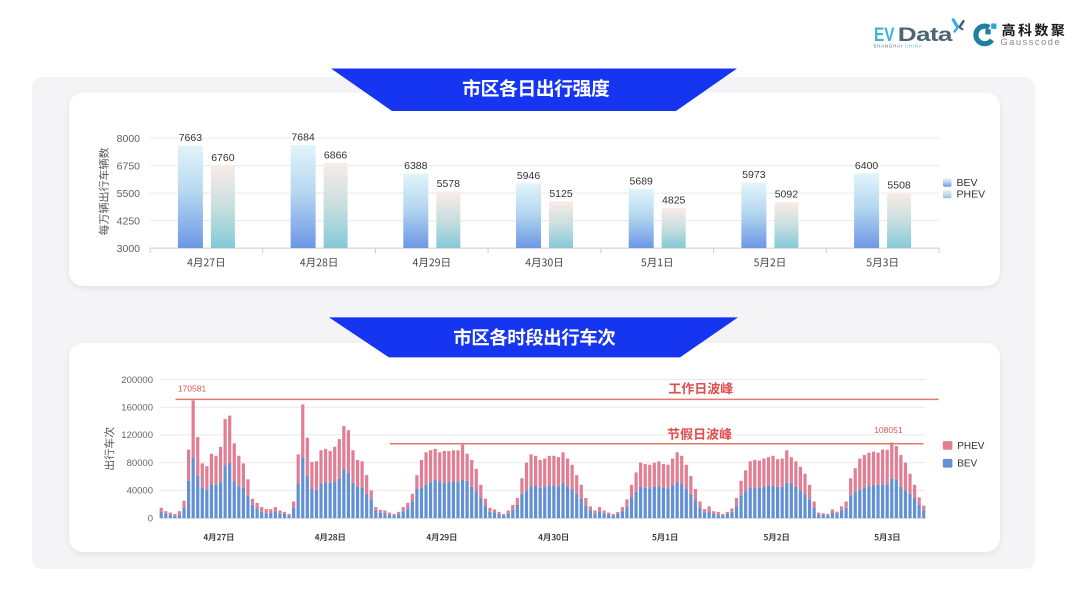 The width and height of the screenshot is (1080, 613). What do you see at coordinates (140, 491) in the screenshot?
I see `svg-text: 40000` at bounding box center [140, 491].